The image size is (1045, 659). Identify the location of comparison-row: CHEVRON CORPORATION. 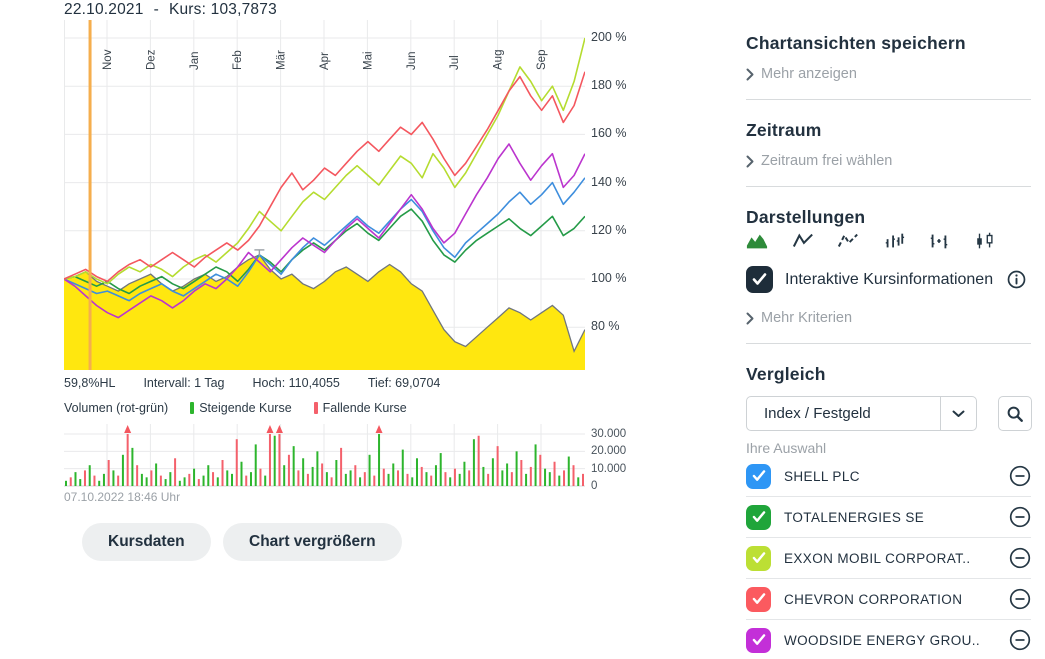
(888, 599).